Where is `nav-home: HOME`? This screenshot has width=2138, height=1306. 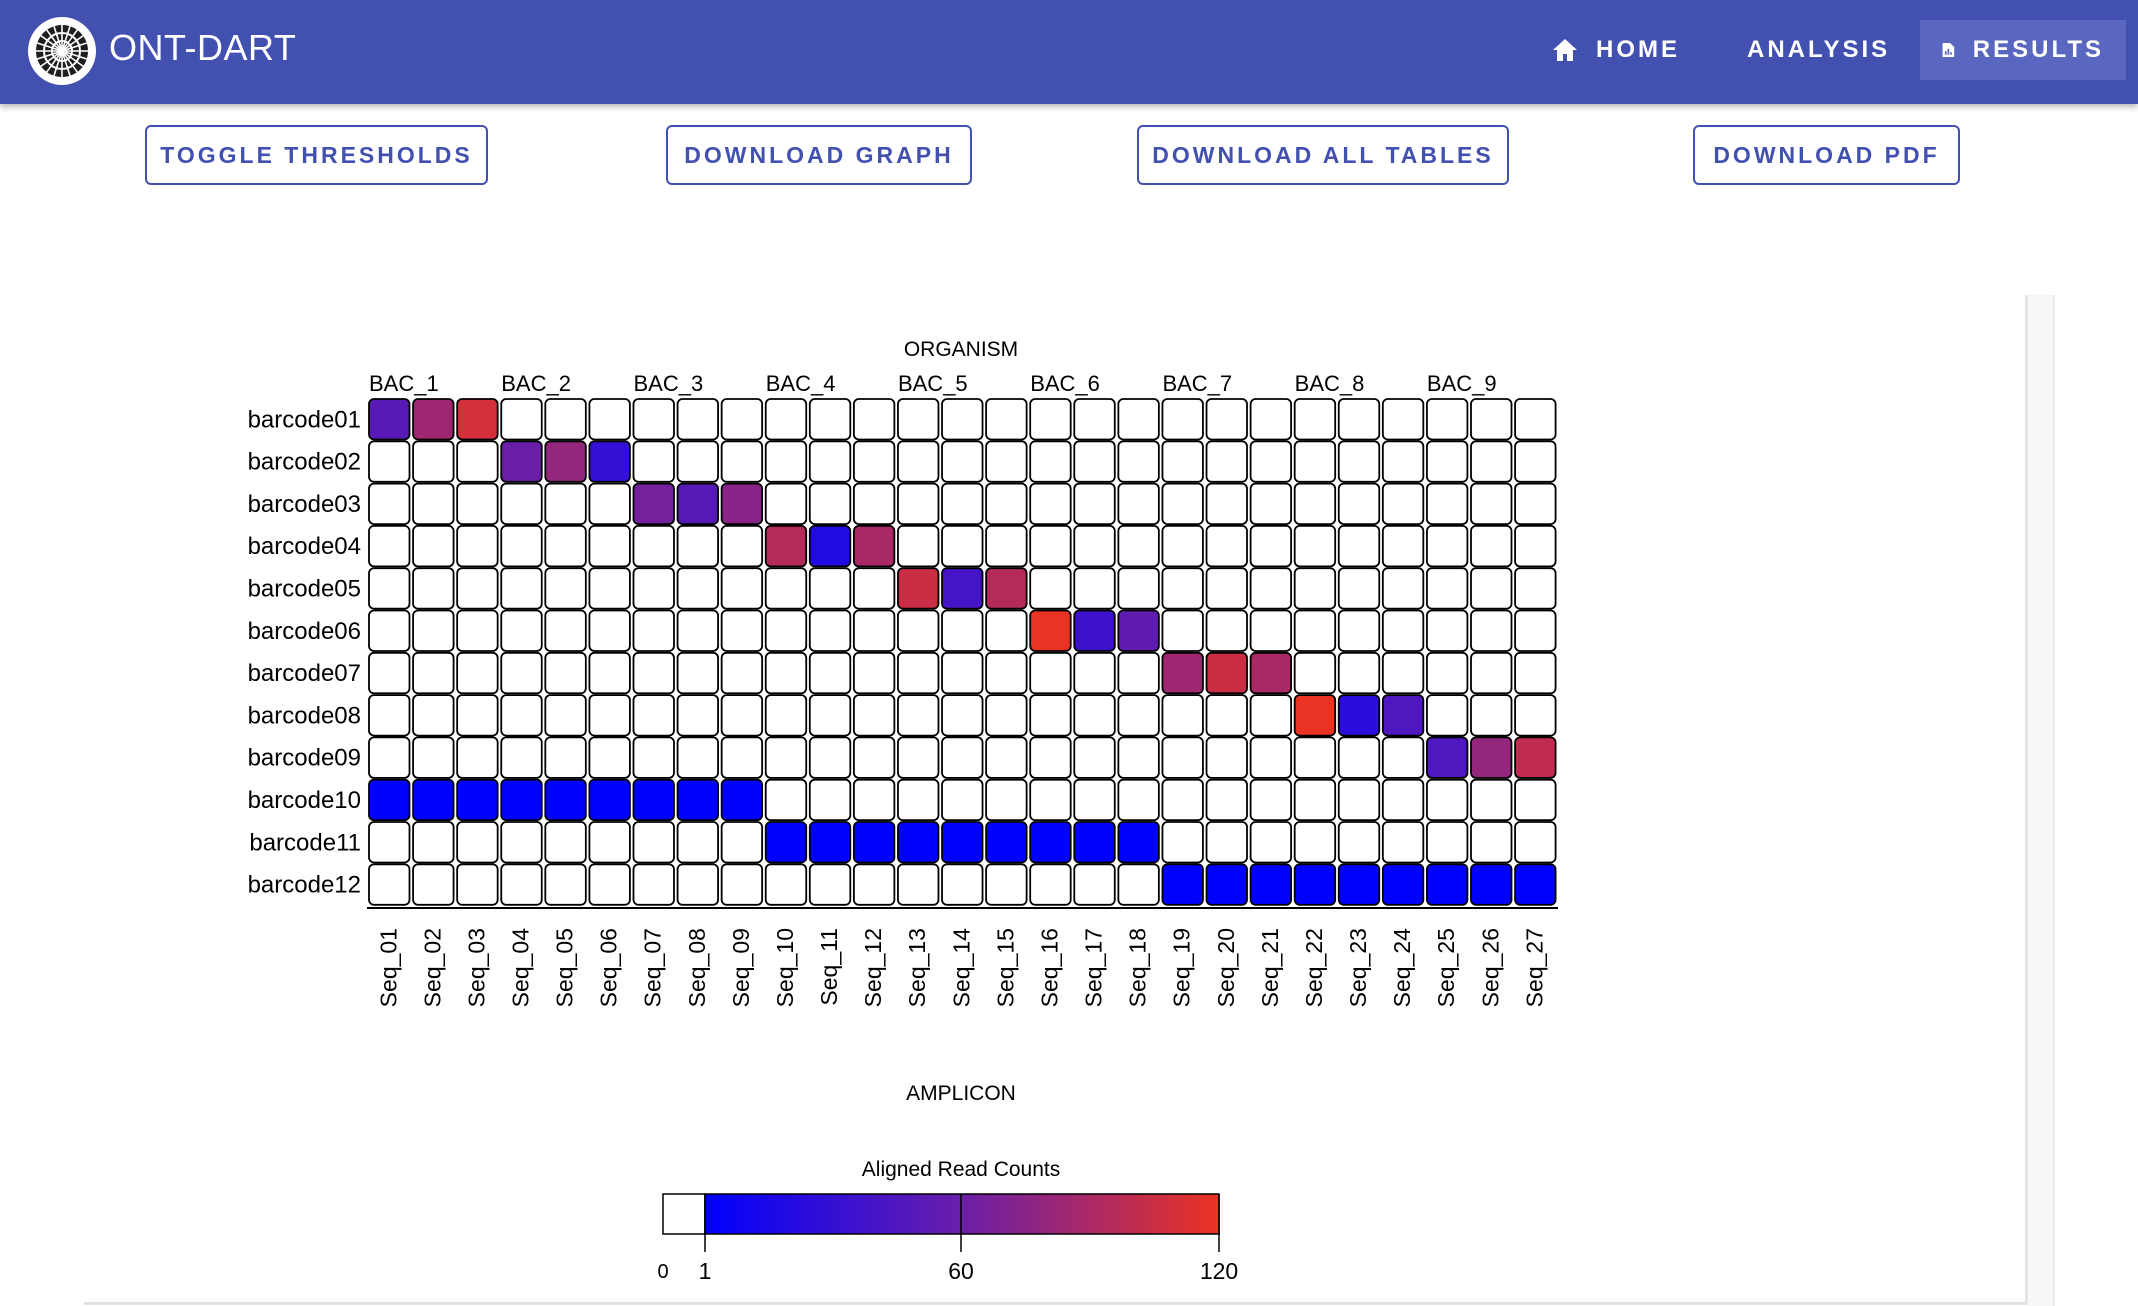 nav-home: HOME is located at coordinates (1616, 50).